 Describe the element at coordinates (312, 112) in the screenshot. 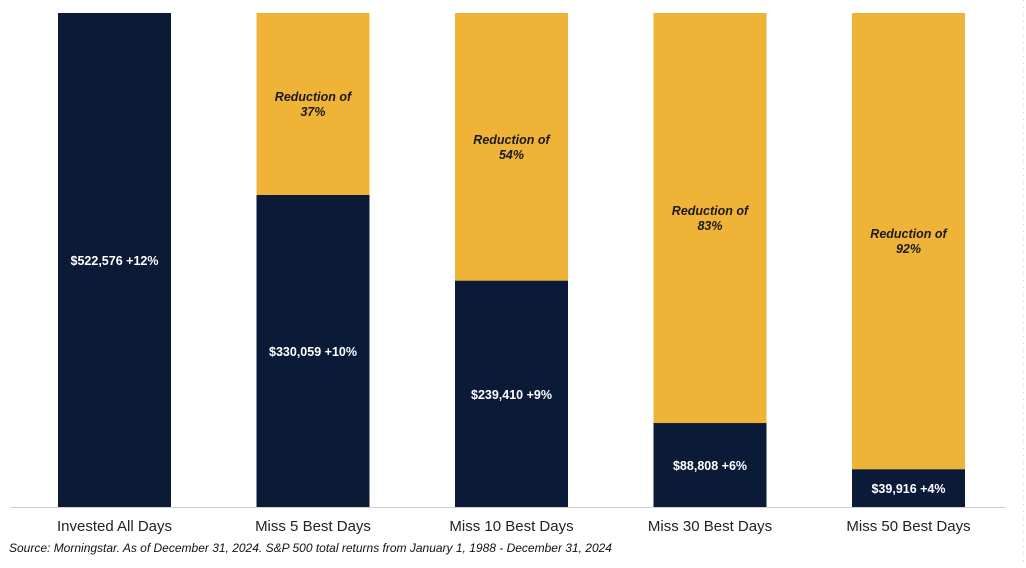

I see `reduction-label-pct: 37%` at that location.